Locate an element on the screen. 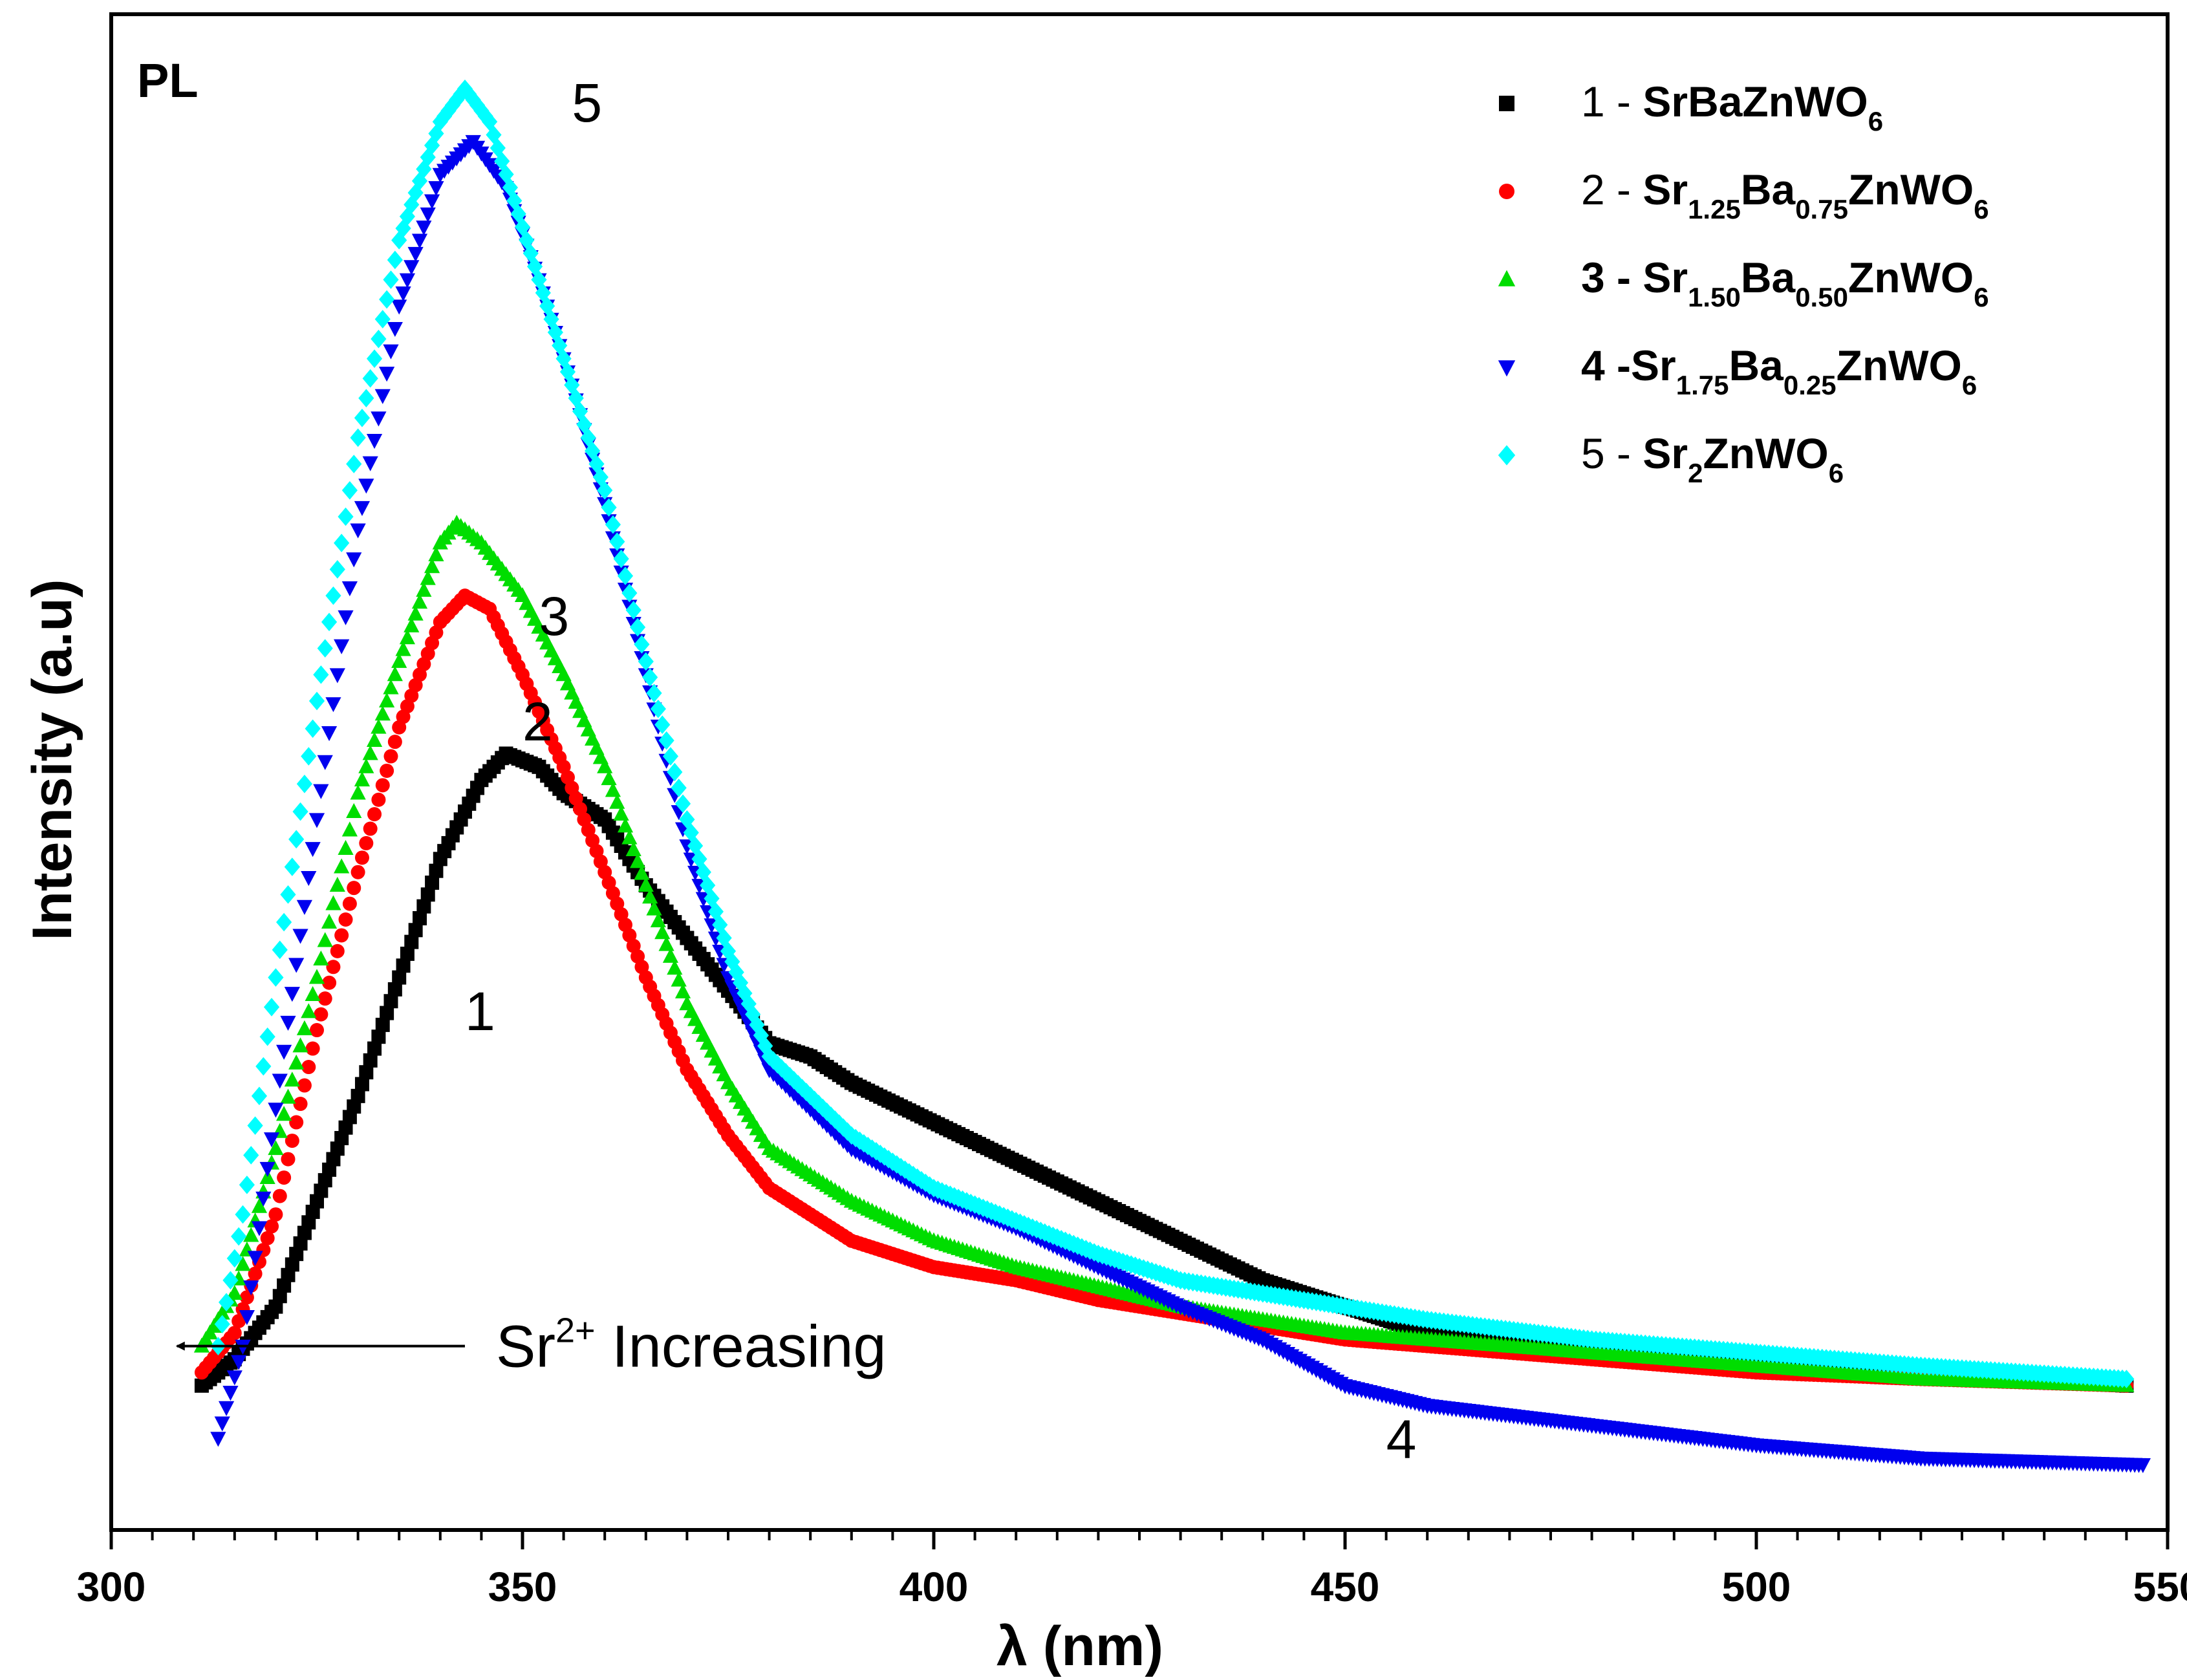 The image size is (2187, 1680). legend-label-part: Ba is located at coordinates (1768, 190).